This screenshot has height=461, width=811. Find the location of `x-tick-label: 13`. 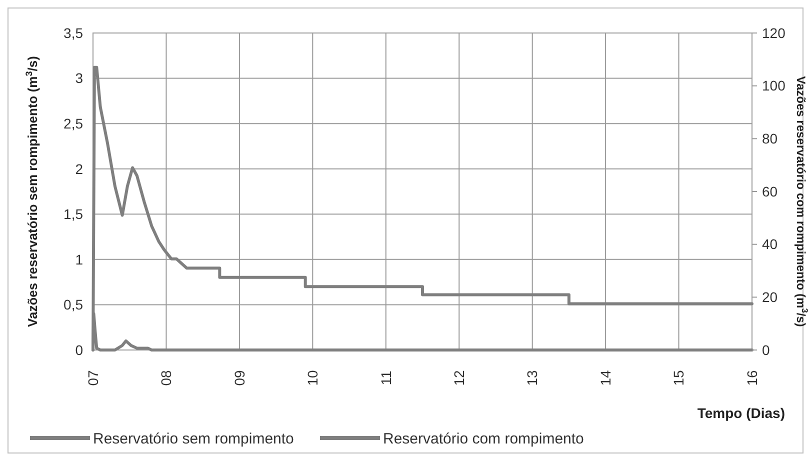

x-tick-label: 13 is located at coordinates (532, 378).